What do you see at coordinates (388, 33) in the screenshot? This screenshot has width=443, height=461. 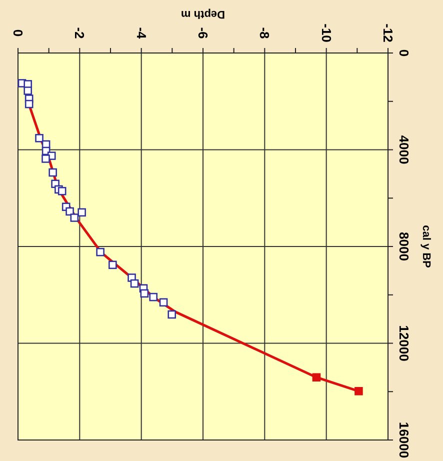 I see `x-tick-label: -12` at bounding box center [388, 33].